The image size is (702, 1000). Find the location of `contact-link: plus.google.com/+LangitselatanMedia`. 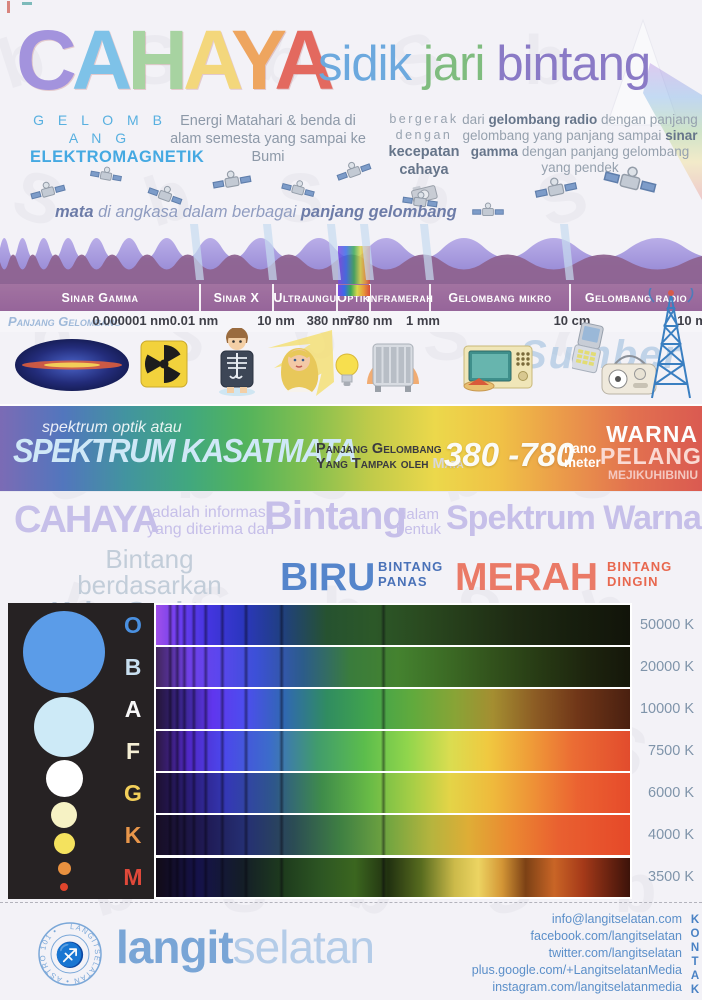

contact-link: plus.google.com/+LangitselatanMedia is located at coordinates (576, 970).